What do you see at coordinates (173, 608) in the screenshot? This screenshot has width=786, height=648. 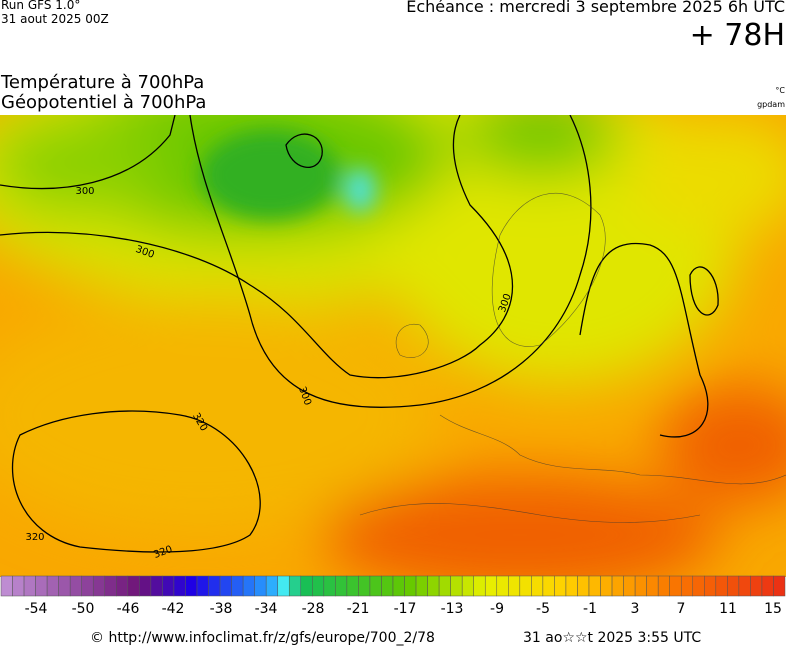 I see `colorbar-label: -42` at bounding box center [173, 608].